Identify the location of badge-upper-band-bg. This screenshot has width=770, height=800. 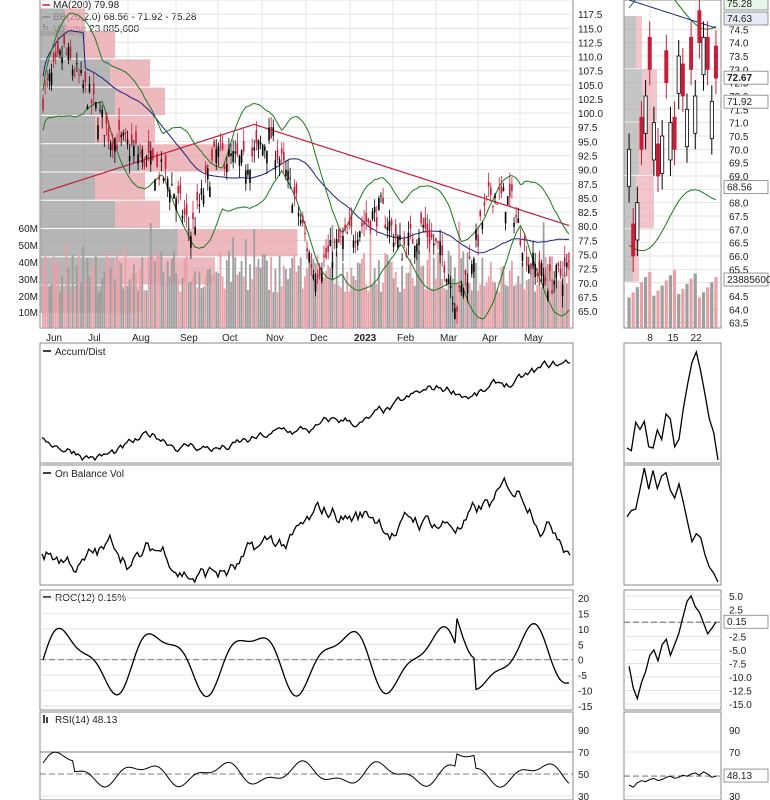
(746, 5).